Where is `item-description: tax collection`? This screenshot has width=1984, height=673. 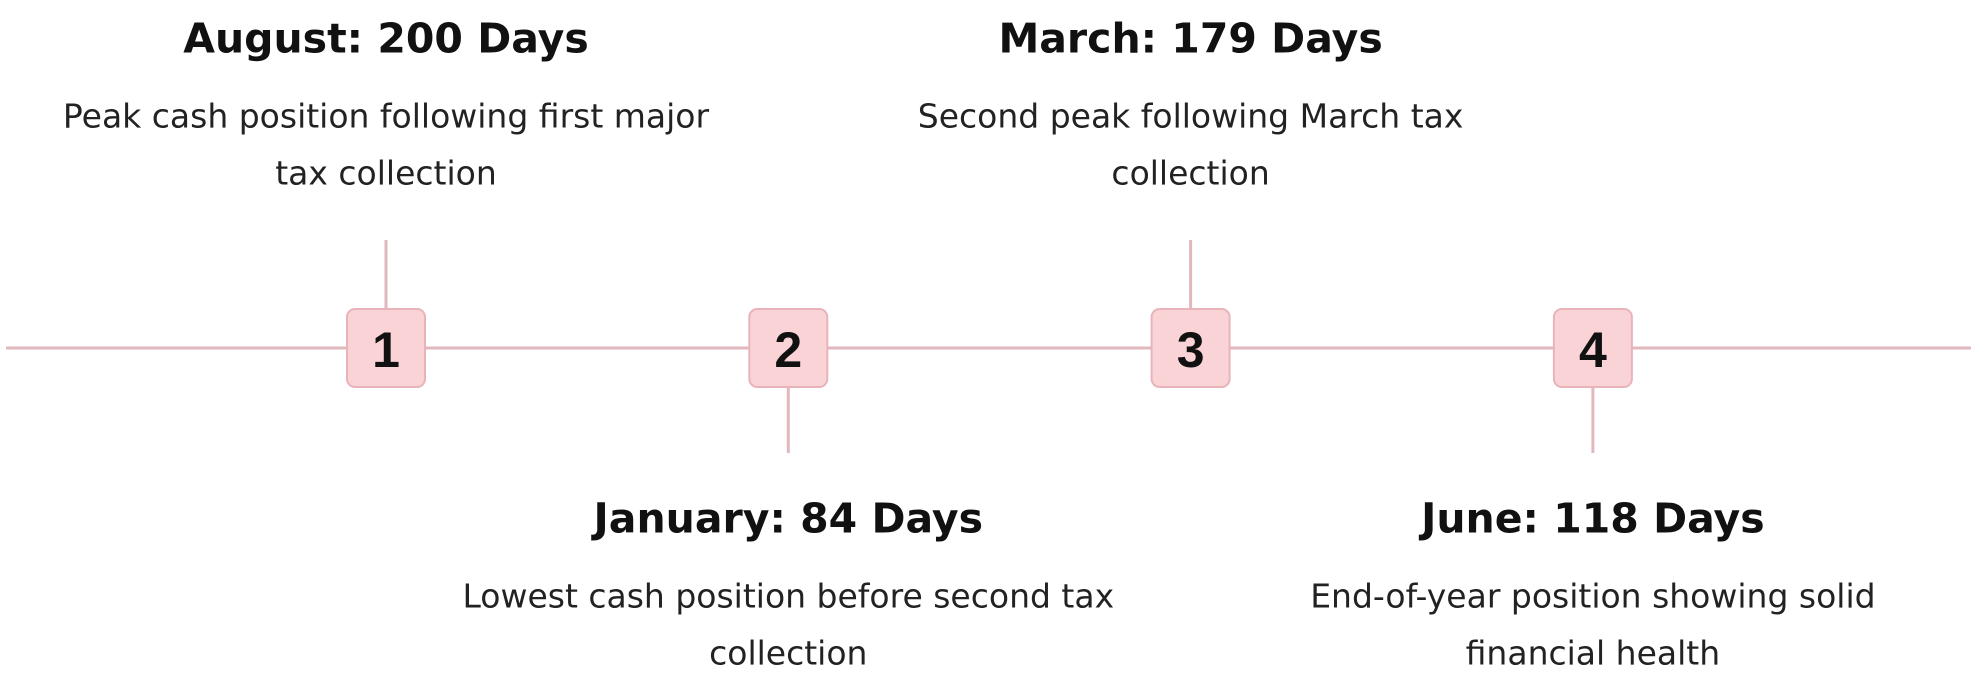
item-description: tax collection is located at coordinates (386, 173).